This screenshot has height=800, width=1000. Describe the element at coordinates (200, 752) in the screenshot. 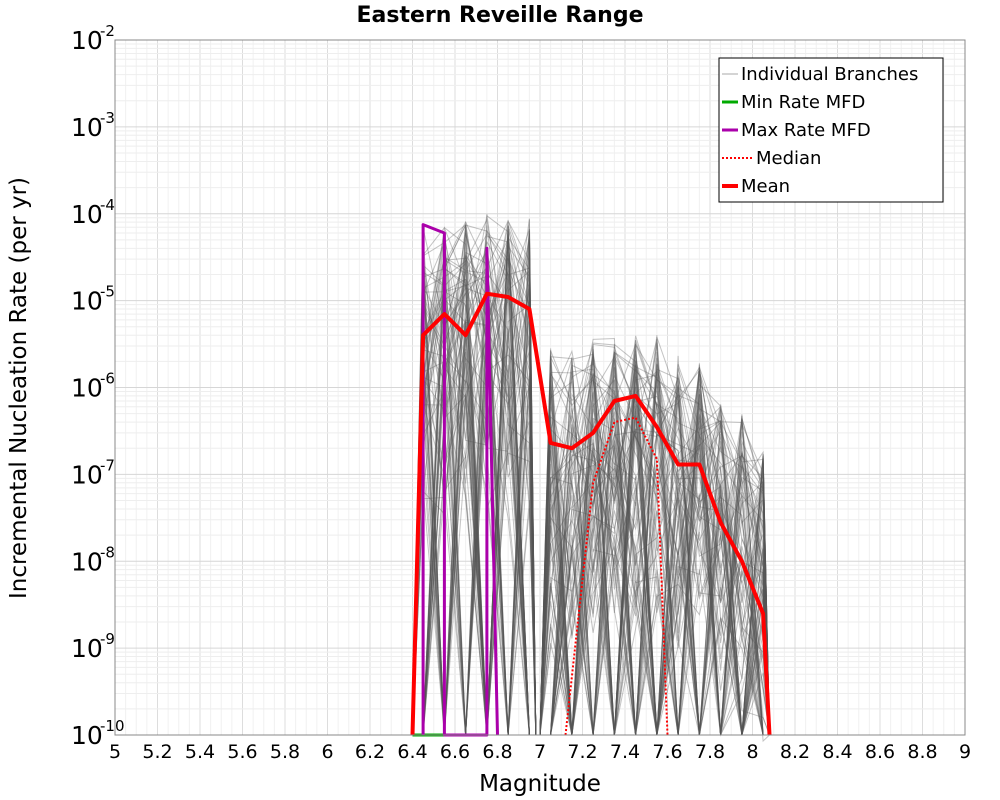

I see `x-tick-label: 5.4` at that location.